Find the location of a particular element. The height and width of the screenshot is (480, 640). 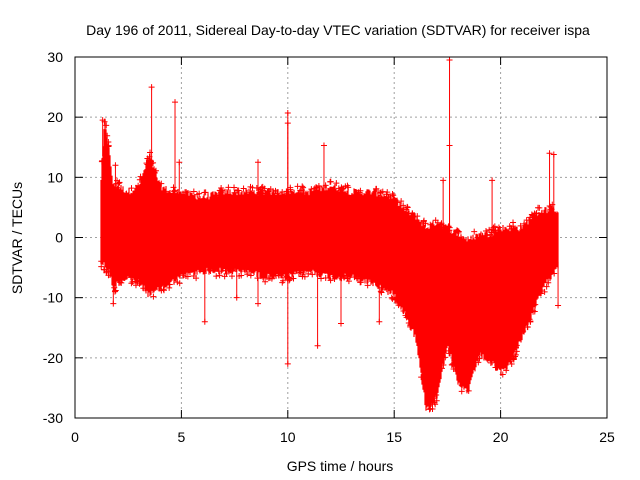

y-tick-label: 0 is located at coordinates (59, 238).